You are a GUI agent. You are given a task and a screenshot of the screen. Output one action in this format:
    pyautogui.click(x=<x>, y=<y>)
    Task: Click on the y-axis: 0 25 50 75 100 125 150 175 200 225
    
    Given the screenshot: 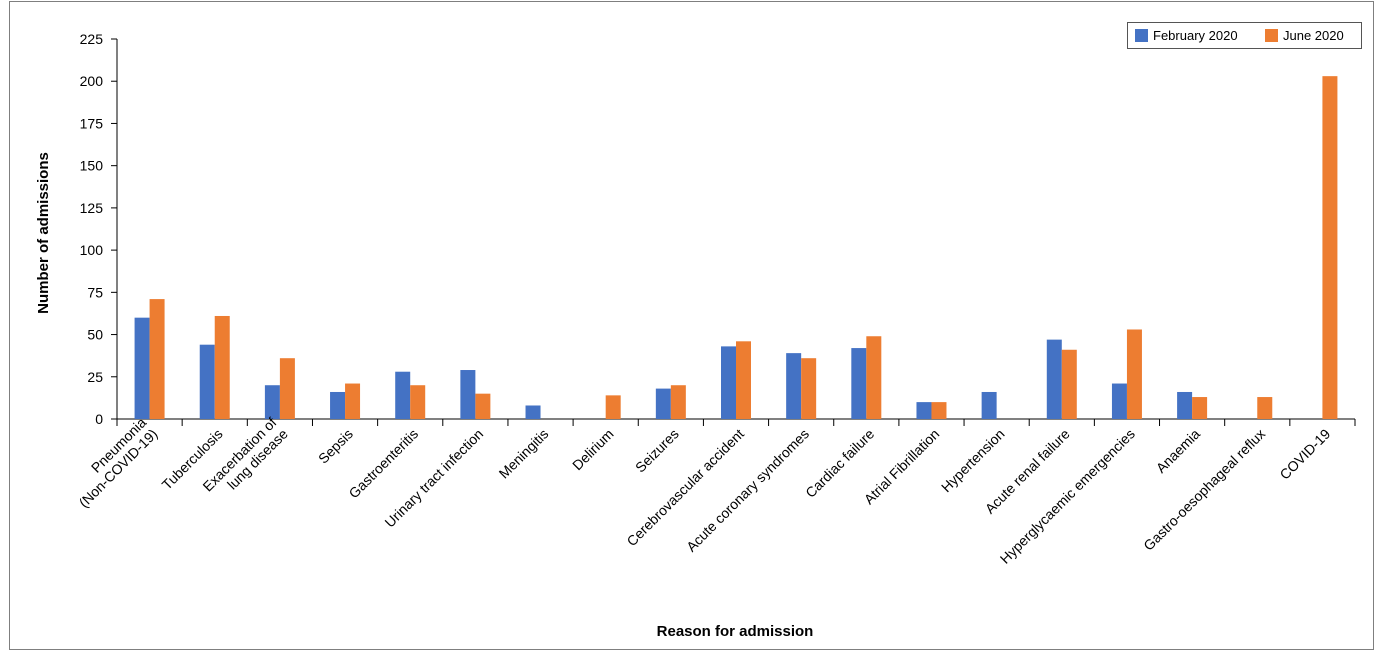 What is the action you would take?
    pyautogui.click(x=99, y=229)
    